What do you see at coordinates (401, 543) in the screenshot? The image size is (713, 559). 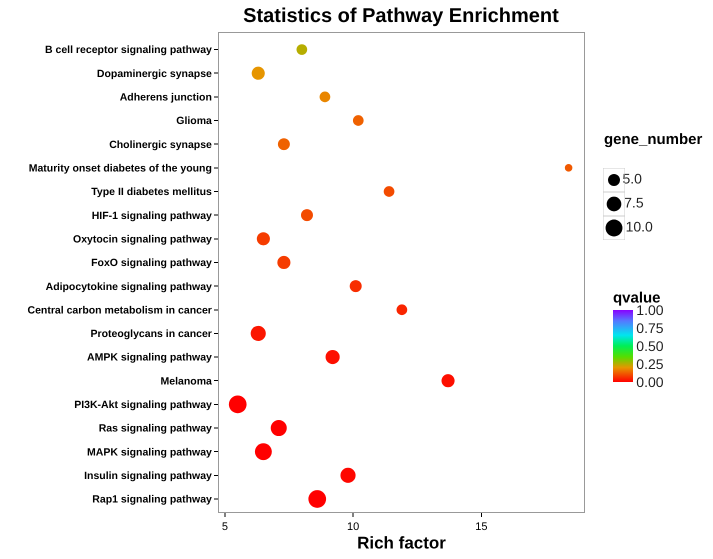 I see `x-axis-title: Rich factor` at bounding box center [401, 543].